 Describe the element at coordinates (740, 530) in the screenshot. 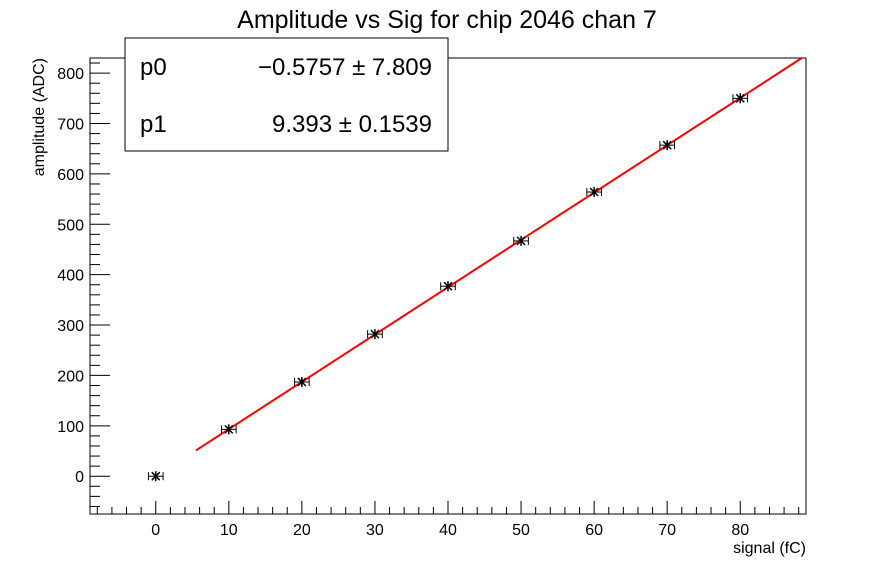

I see `x-tick-label: 80` at that location.